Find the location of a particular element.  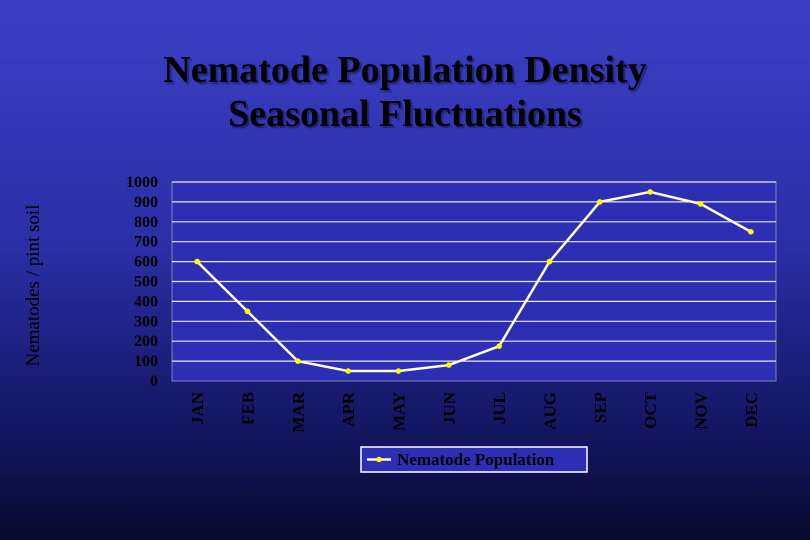

x-tick-label: MAR is located at coordinates (298, 411).